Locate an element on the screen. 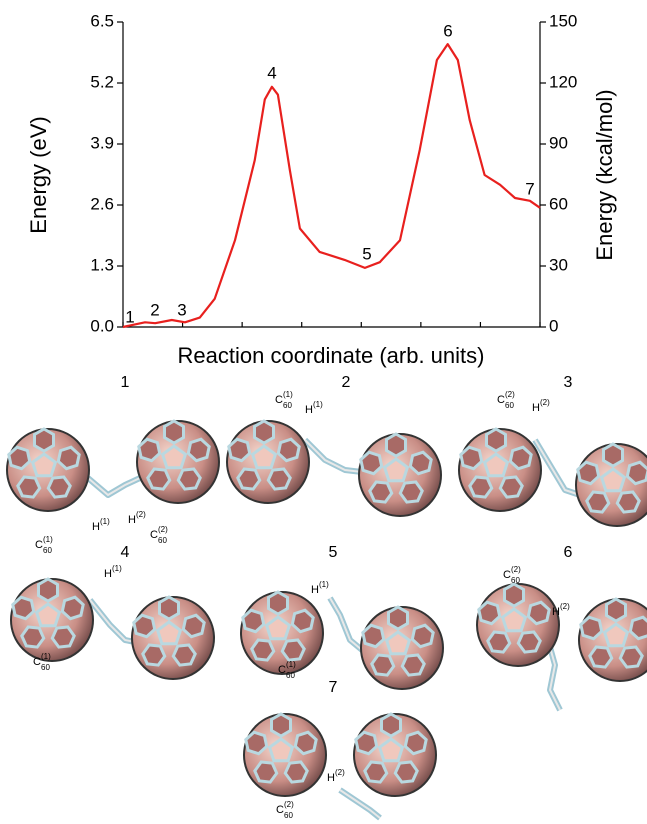  structure-label: 7 is located at coordinates (333, 687).